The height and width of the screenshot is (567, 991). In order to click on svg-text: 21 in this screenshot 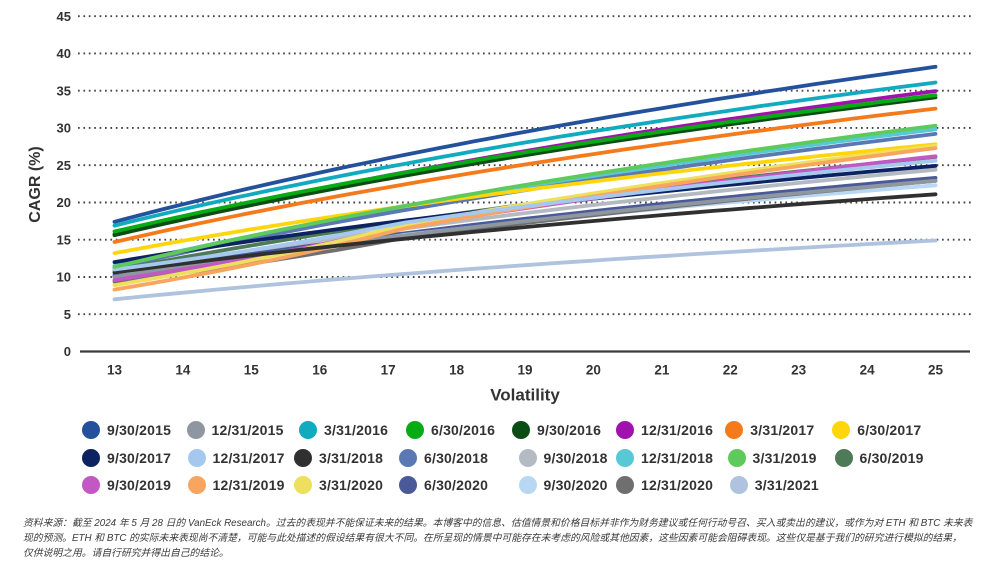, I will do `click(662, 370)`.